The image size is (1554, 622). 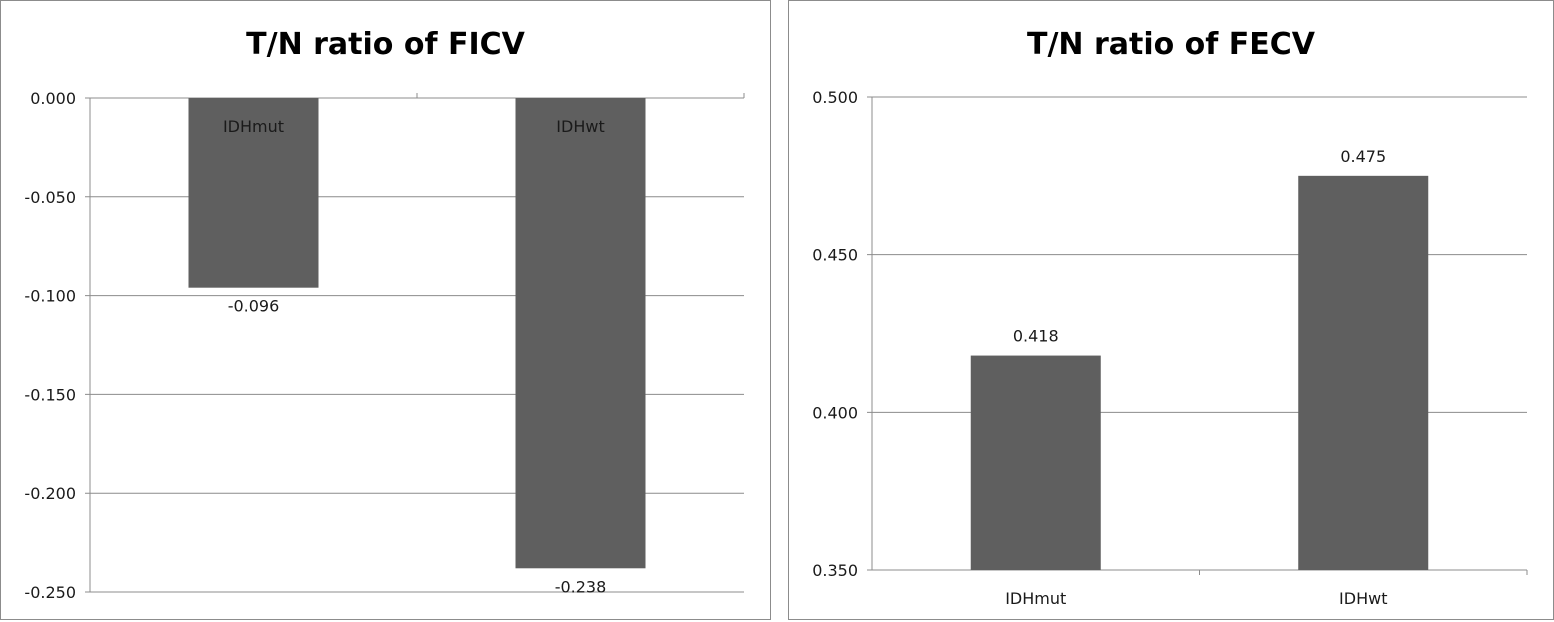 I want to click on y-tick-label: 0.000, so click(x=53, y=98).